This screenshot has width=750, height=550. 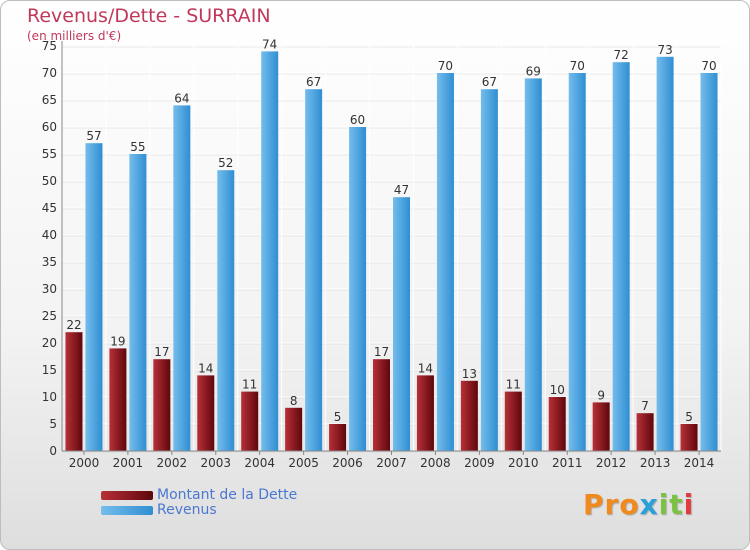 What do you see at coordinates (49, 127) in the screenshot?
I see `y-tick-label: 60` at bounding box center [49, 127].